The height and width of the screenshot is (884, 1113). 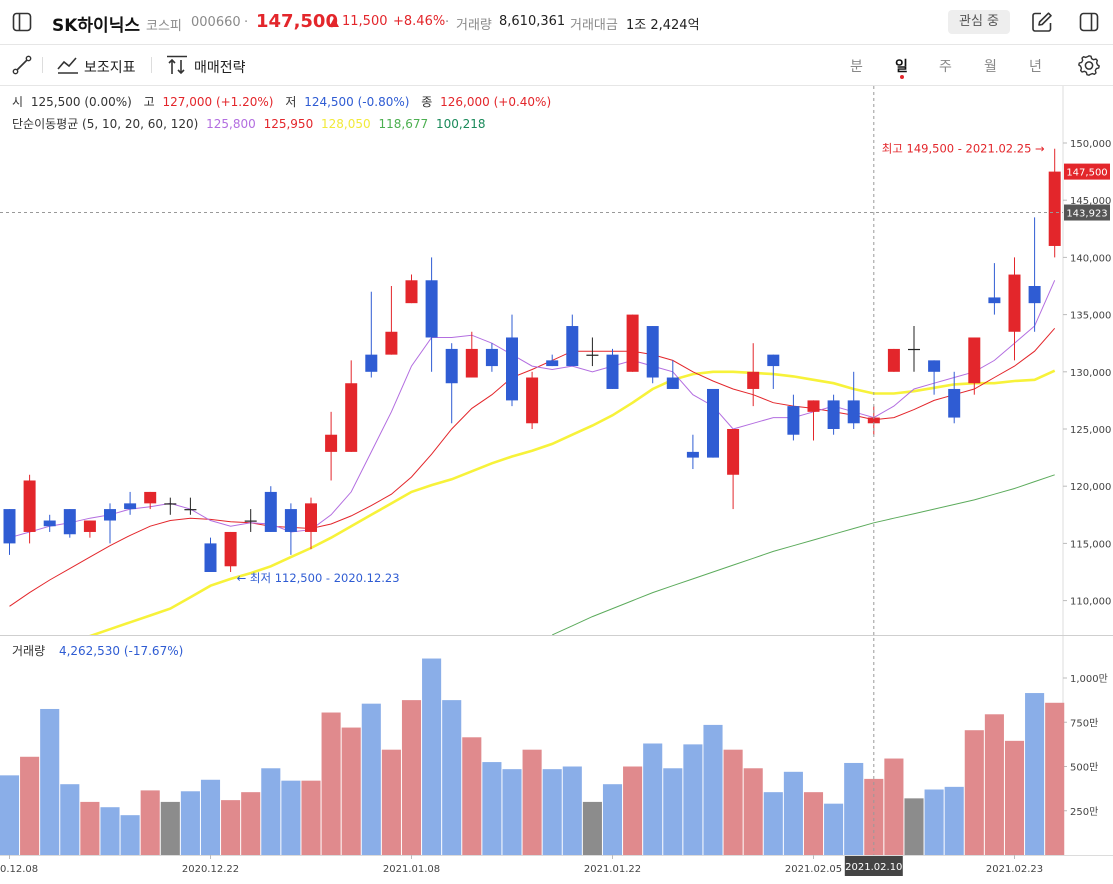 I want to click on volume-info-value: 4,262,530 (-17.67%), so click(x=121, y=651).